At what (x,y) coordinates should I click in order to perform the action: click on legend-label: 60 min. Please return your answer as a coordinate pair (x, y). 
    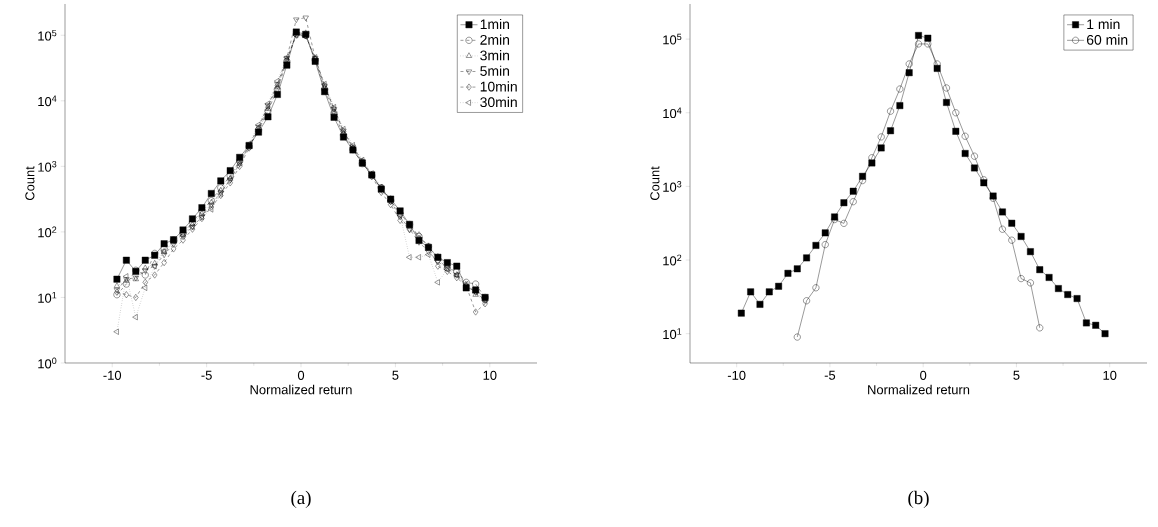
    Looking at the image, I should click on (1107, 39).